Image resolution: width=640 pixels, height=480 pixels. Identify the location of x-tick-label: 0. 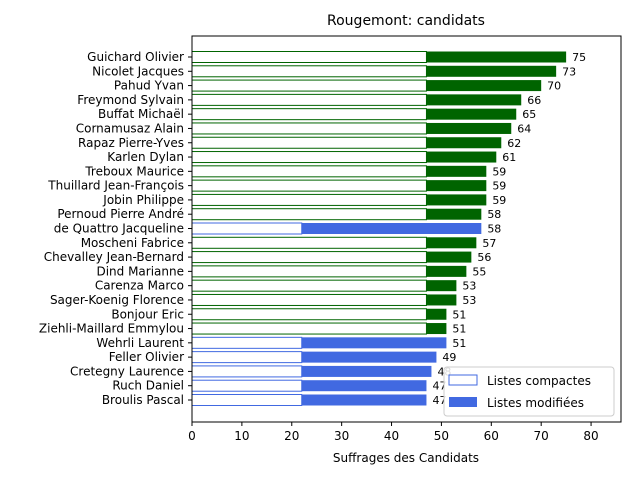
(192, 436).